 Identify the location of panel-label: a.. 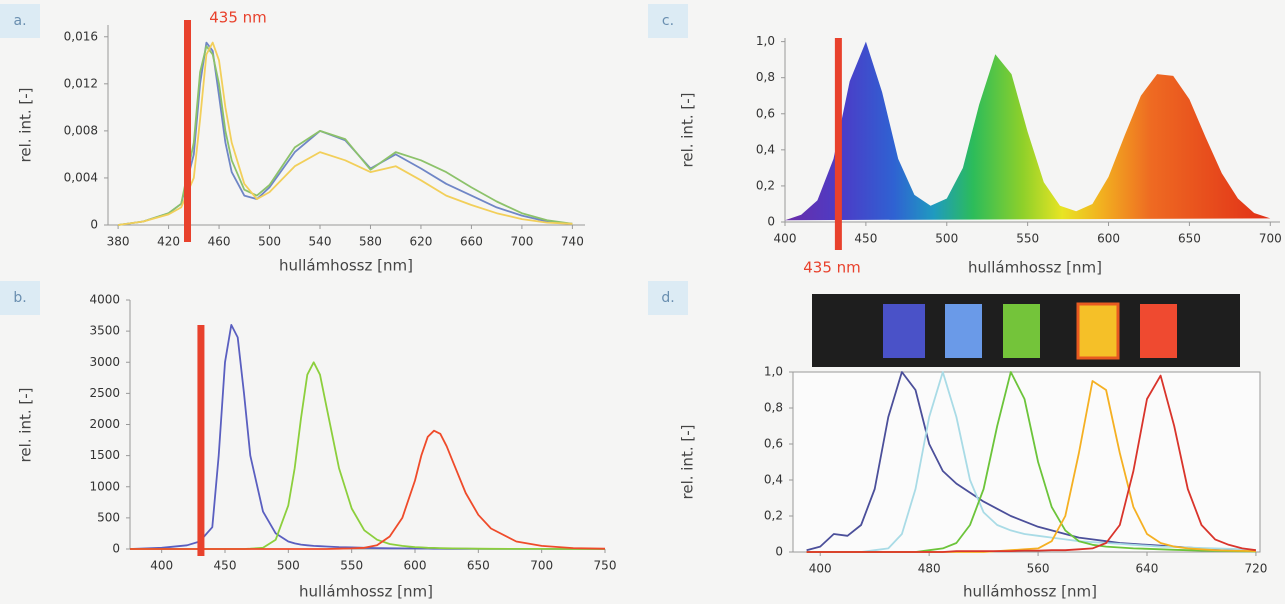
(19, 21).